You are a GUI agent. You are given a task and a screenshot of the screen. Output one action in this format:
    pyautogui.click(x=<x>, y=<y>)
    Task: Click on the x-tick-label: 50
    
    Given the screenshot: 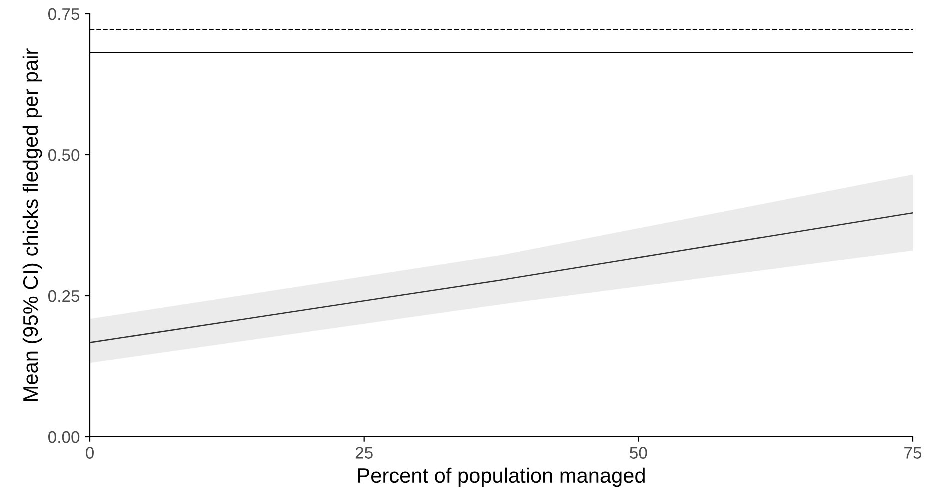 What is the action you would take?
    pyautogui.click(x=639, y=453)
    